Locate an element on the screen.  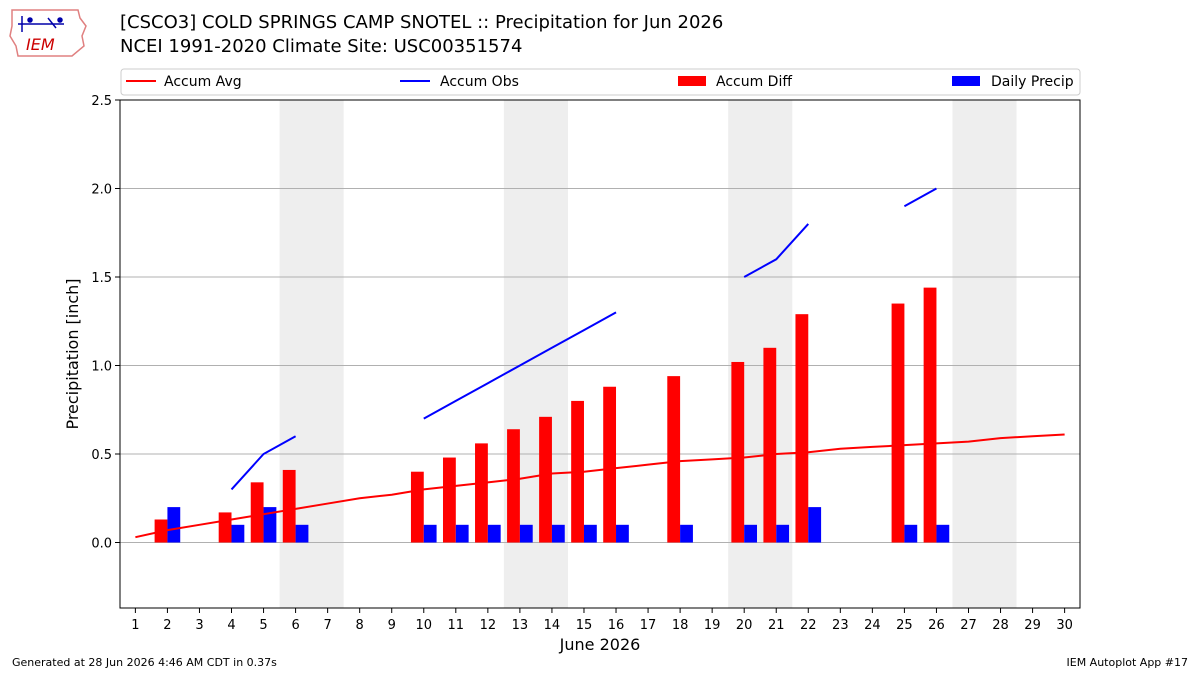
x-tick-label: 20 is located at coordinates (744, 625).